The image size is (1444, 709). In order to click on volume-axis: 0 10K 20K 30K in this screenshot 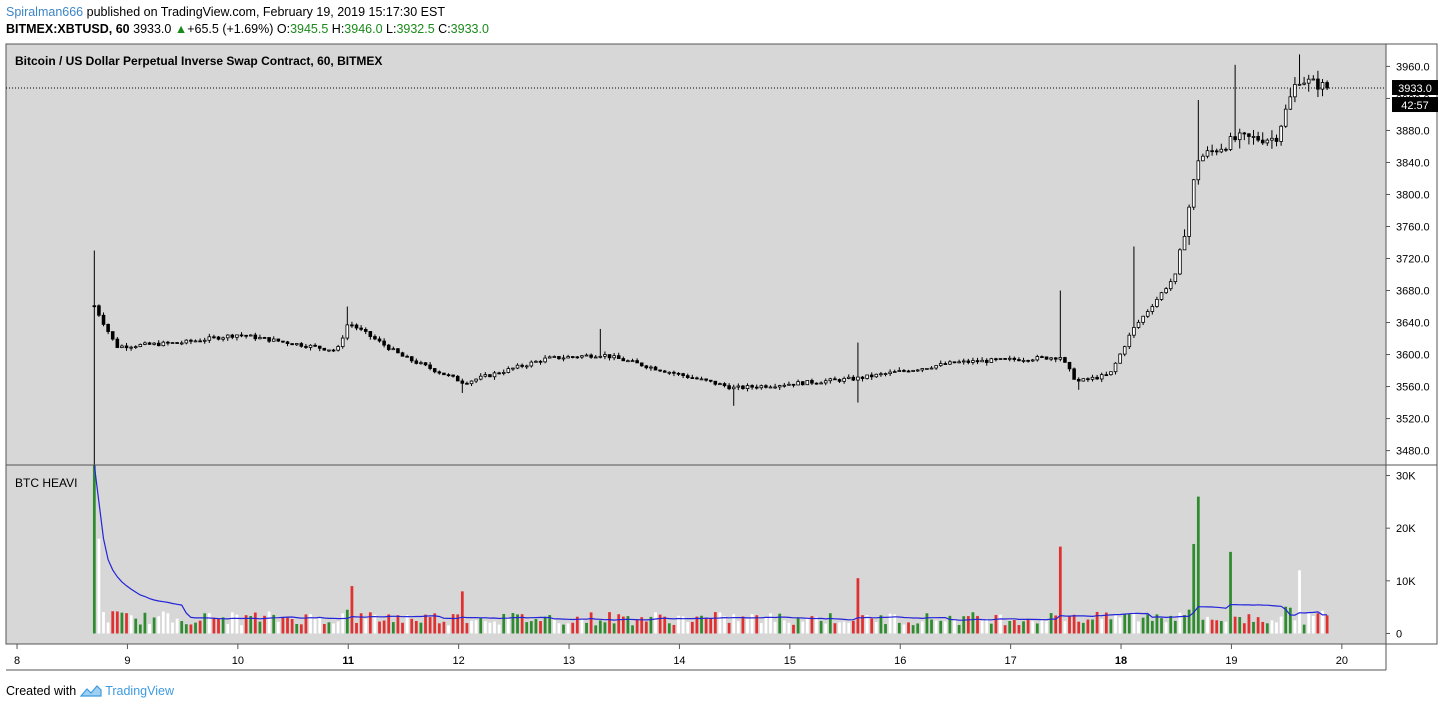, I will do `click(1401, 556)`.